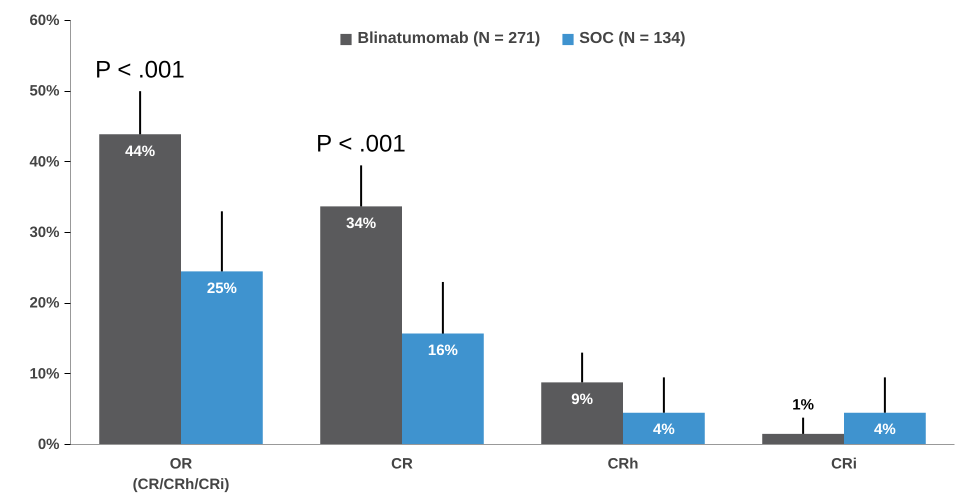 This screenshot has width=964, height=504. What do you see at coordinates (582, 399) in the screenshot?
I see `data-label: 9%` at bounding box center [582, 399].